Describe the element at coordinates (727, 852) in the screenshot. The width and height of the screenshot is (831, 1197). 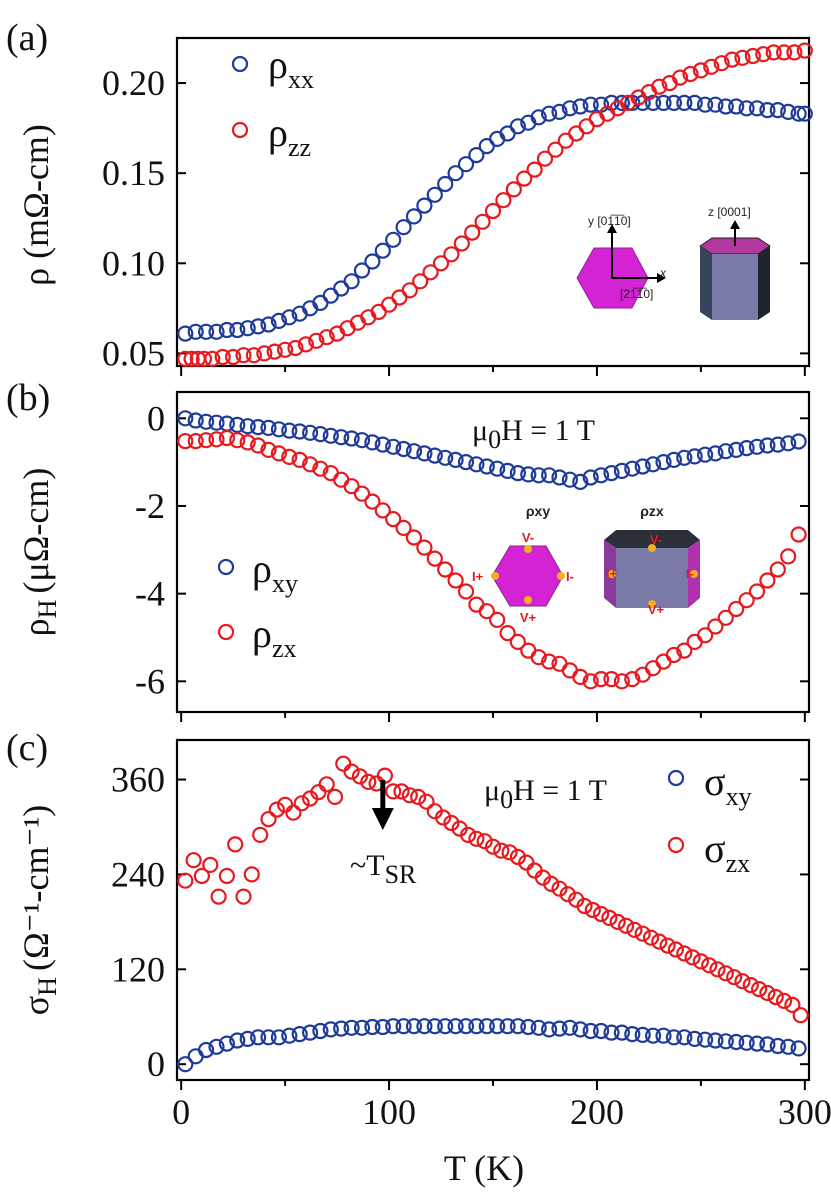
I see `legend-label-sigma-zx: σzx` at that location.